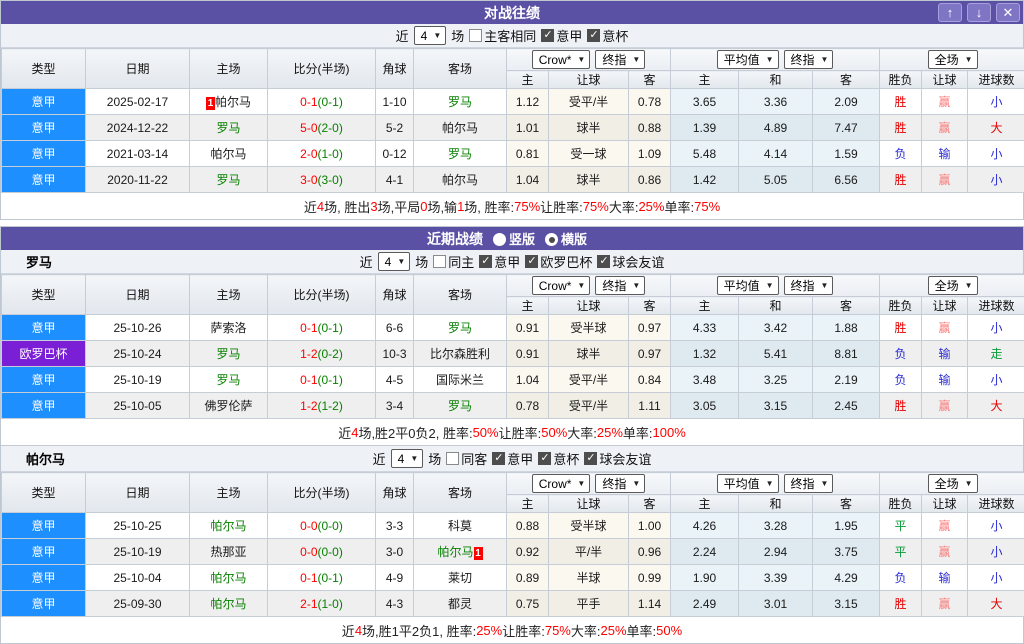 The image size is (1024, 644). What do you see at coordinates (901, 102) in the screenshot?
I see `result-flag: 胜` at bounding box center [901, 102].